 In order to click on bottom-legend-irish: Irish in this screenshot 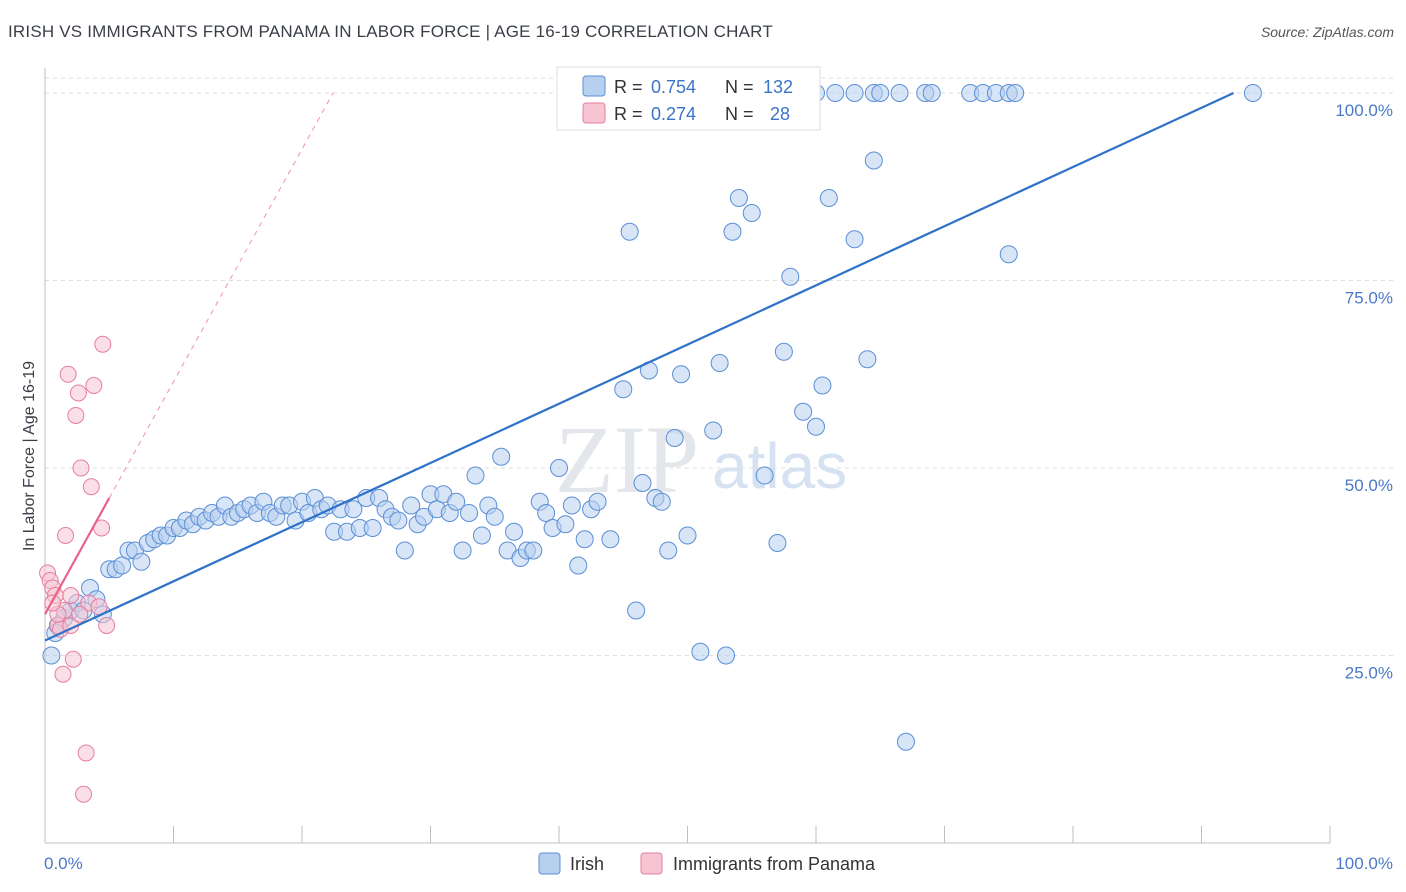, I will do `click(587, 864)`.